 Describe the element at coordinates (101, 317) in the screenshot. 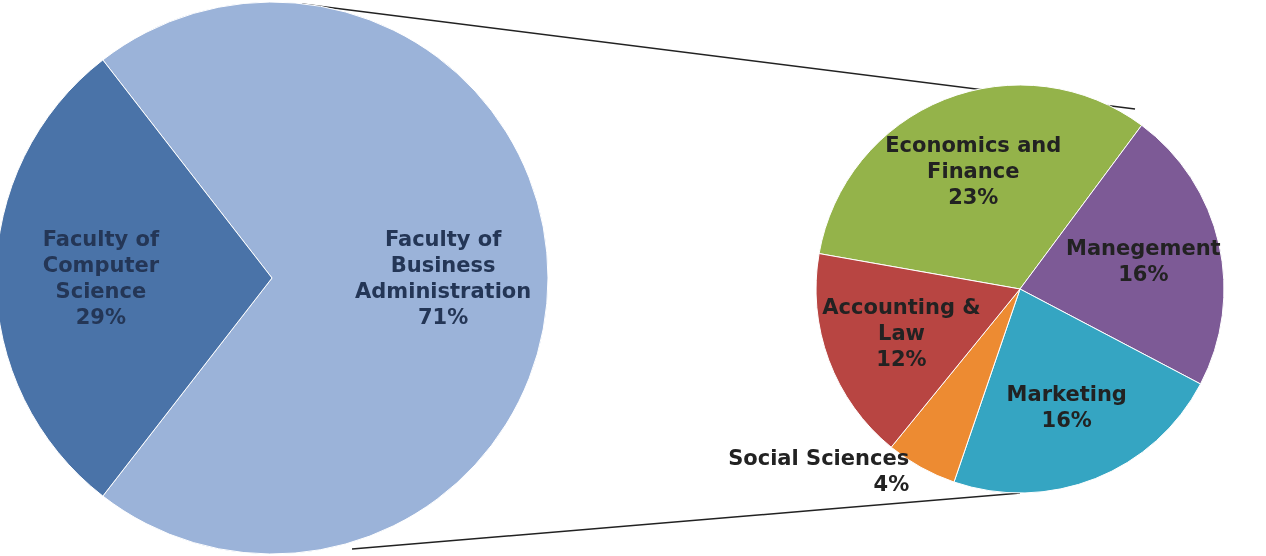

I see `data-label: 29%` at that location.